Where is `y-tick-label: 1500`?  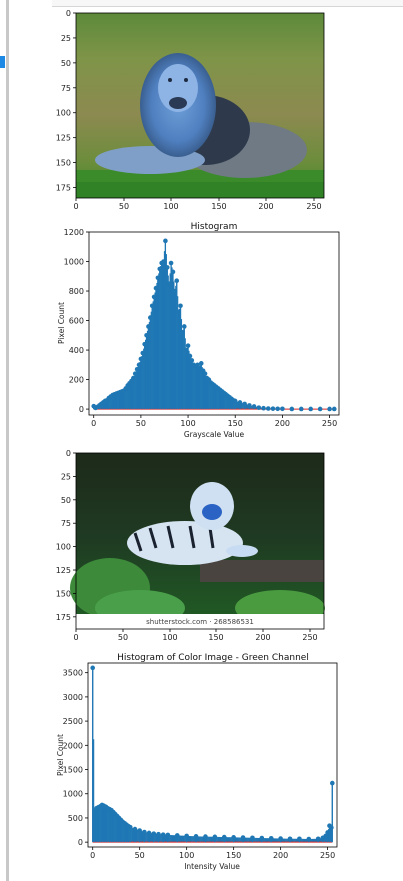
y-tick-label: 1500 is located at coordinates (73, 770).